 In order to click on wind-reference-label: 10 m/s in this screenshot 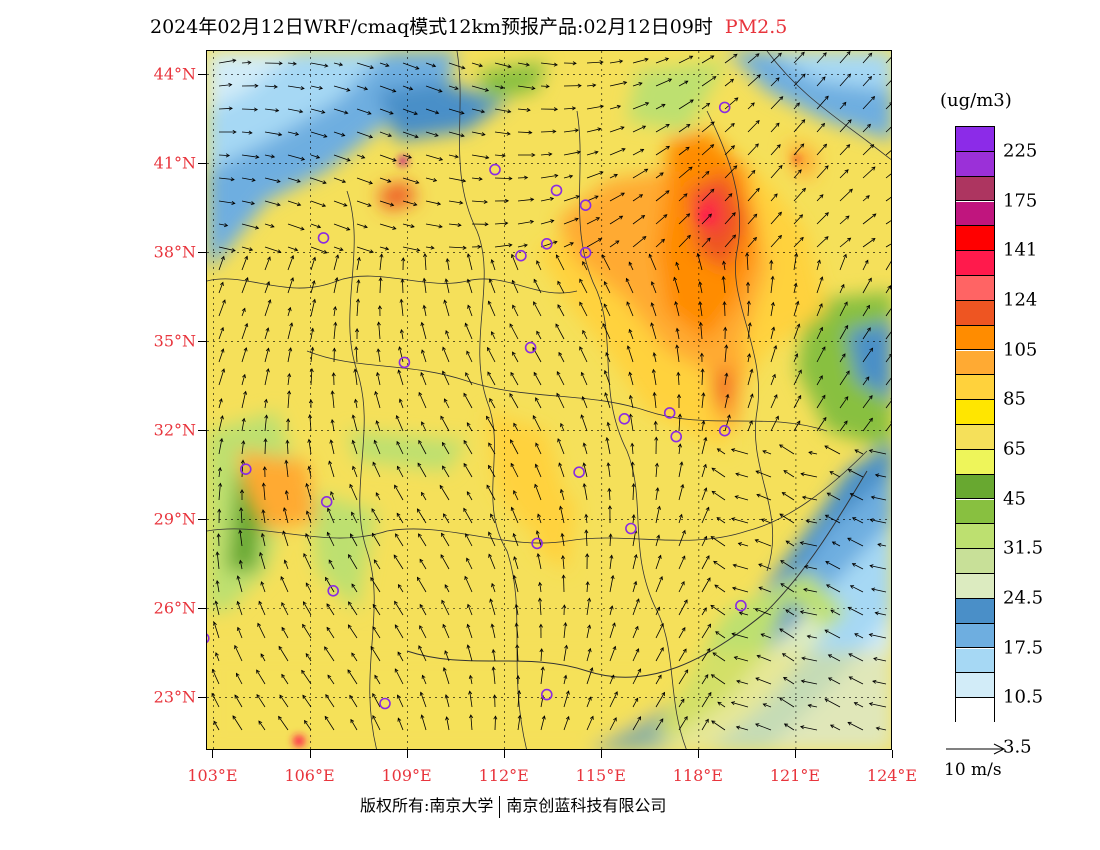, I will do `click(973, 770)`.